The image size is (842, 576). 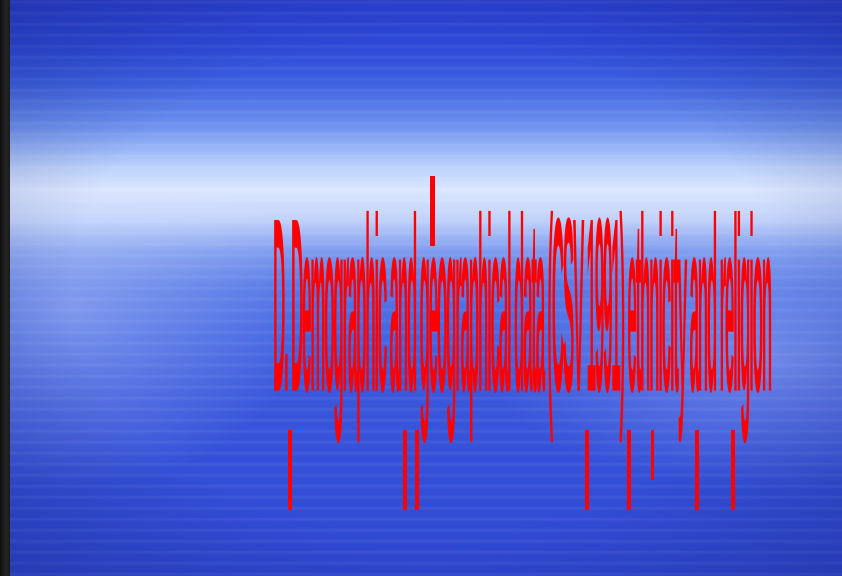 What do you see at coordinates (5, 288) in the screenshot?
I see `window-edge` at bounding box center [5, 288].